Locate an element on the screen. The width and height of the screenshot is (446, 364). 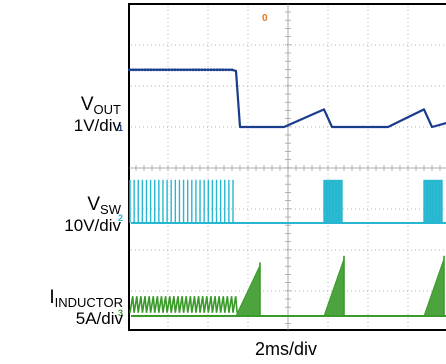
trigger-position-marker: 0 is located at coordinates (265, 18).